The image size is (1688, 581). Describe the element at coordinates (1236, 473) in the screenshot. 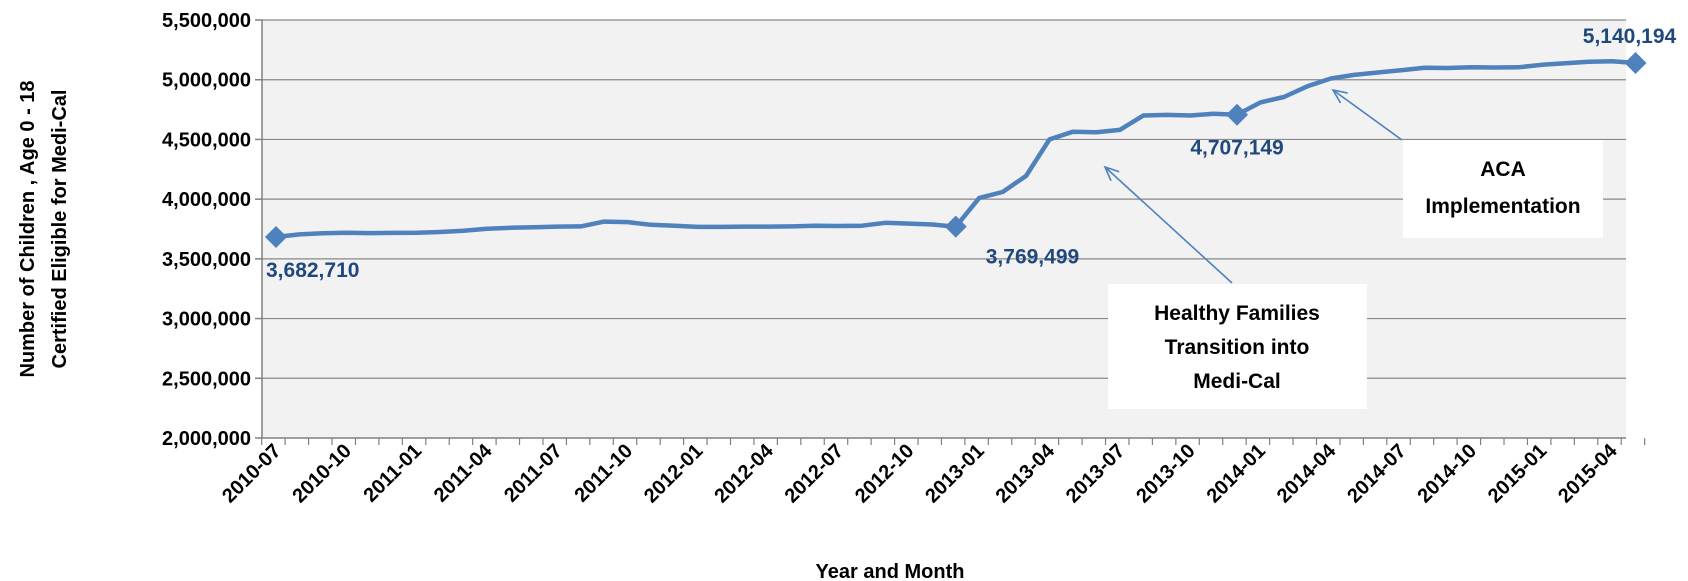

I see `x-tick-label: 2014-01` at that location.